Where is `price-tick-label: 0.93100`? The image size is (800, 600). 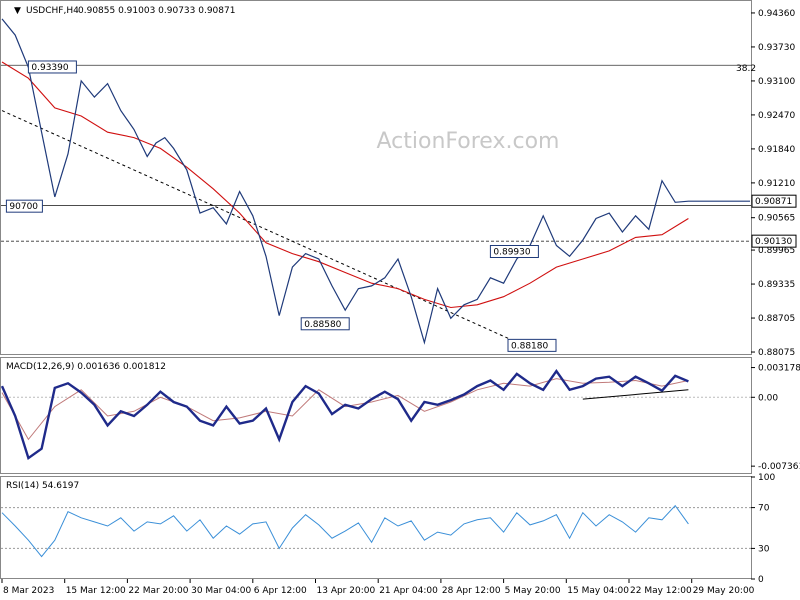
price-tick-label: 0.93100 is located at coordinates (776, 82).